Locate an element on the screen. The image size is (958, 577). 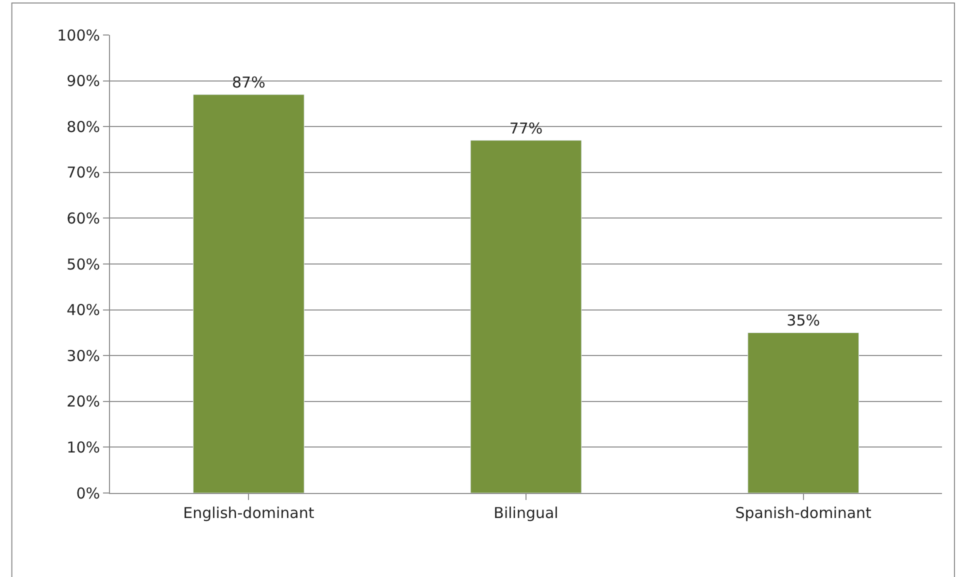
y-tick-label: 40% is located at coordinates (83, 310).